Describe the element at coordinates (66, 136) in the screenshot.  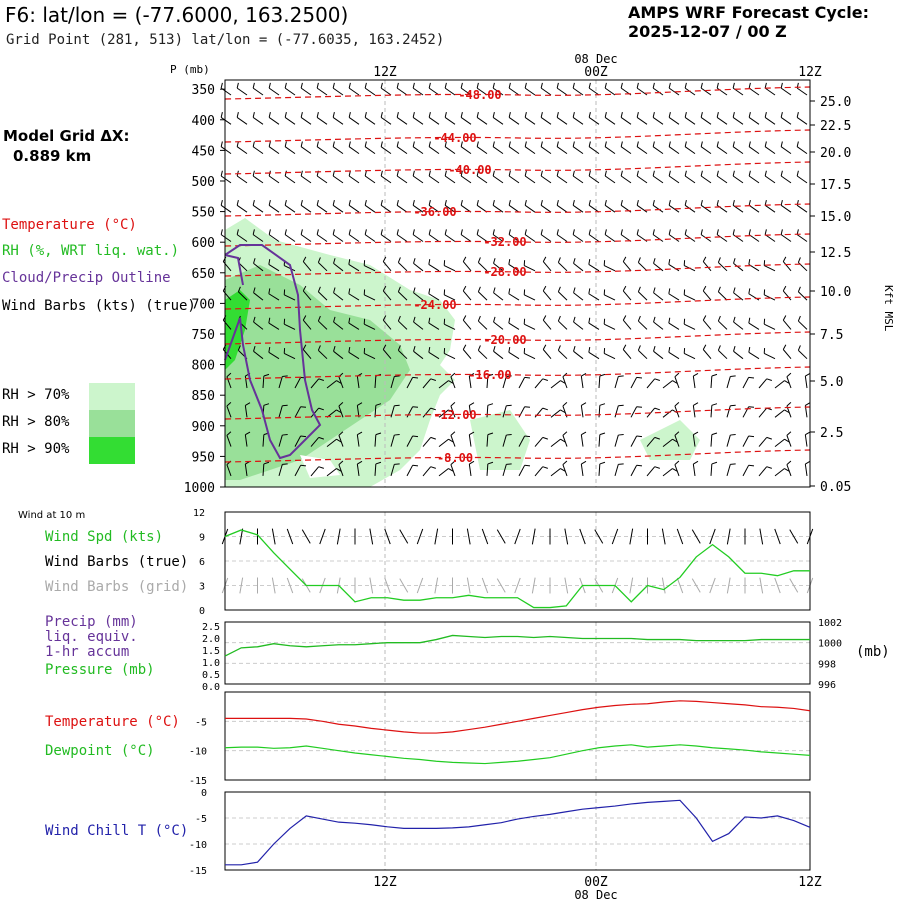
I see `model-grid-label: Model Grid ΔX:` at that location.